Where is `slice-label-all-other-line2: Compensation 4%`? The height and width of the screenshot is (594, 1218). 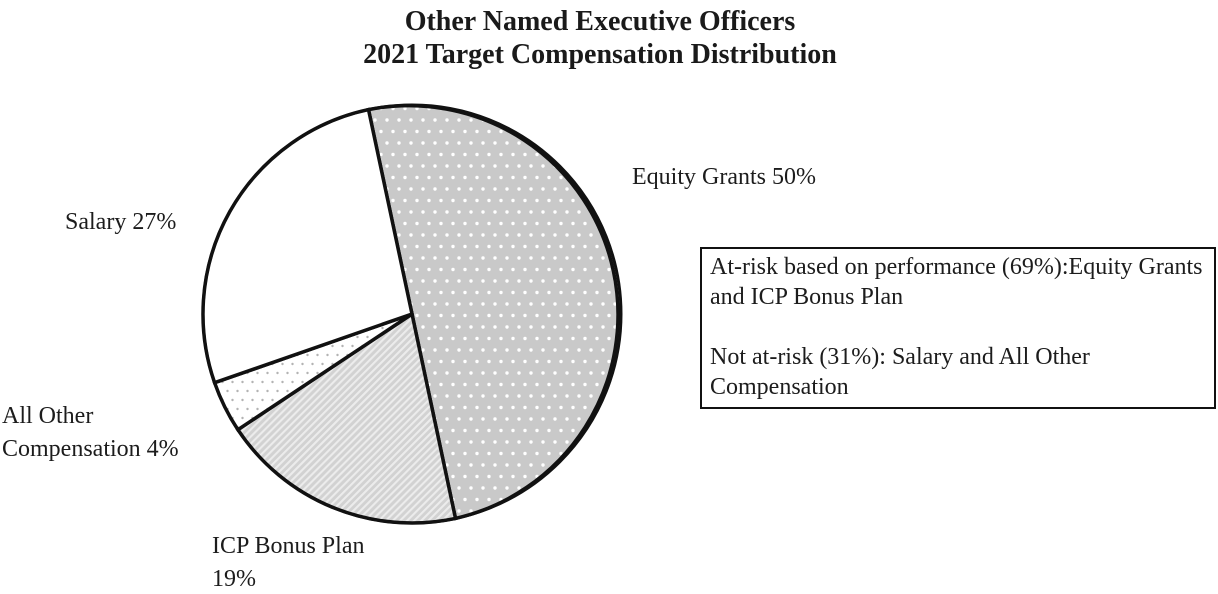
slice-label-all-other-line2: Compensation 4% is located at coordinates (90, 449).